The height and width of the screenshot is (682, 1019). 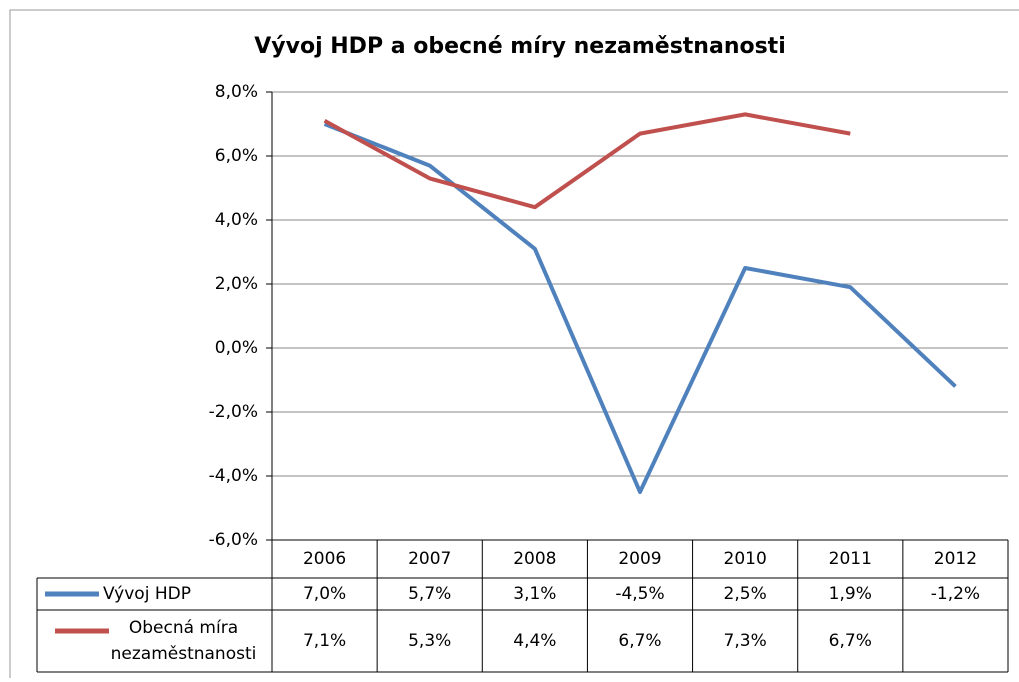 What do you see at coordinates (639, 594) in the screenshot?
I see `data-label: -4,5%` at bounding box center [639, 594].